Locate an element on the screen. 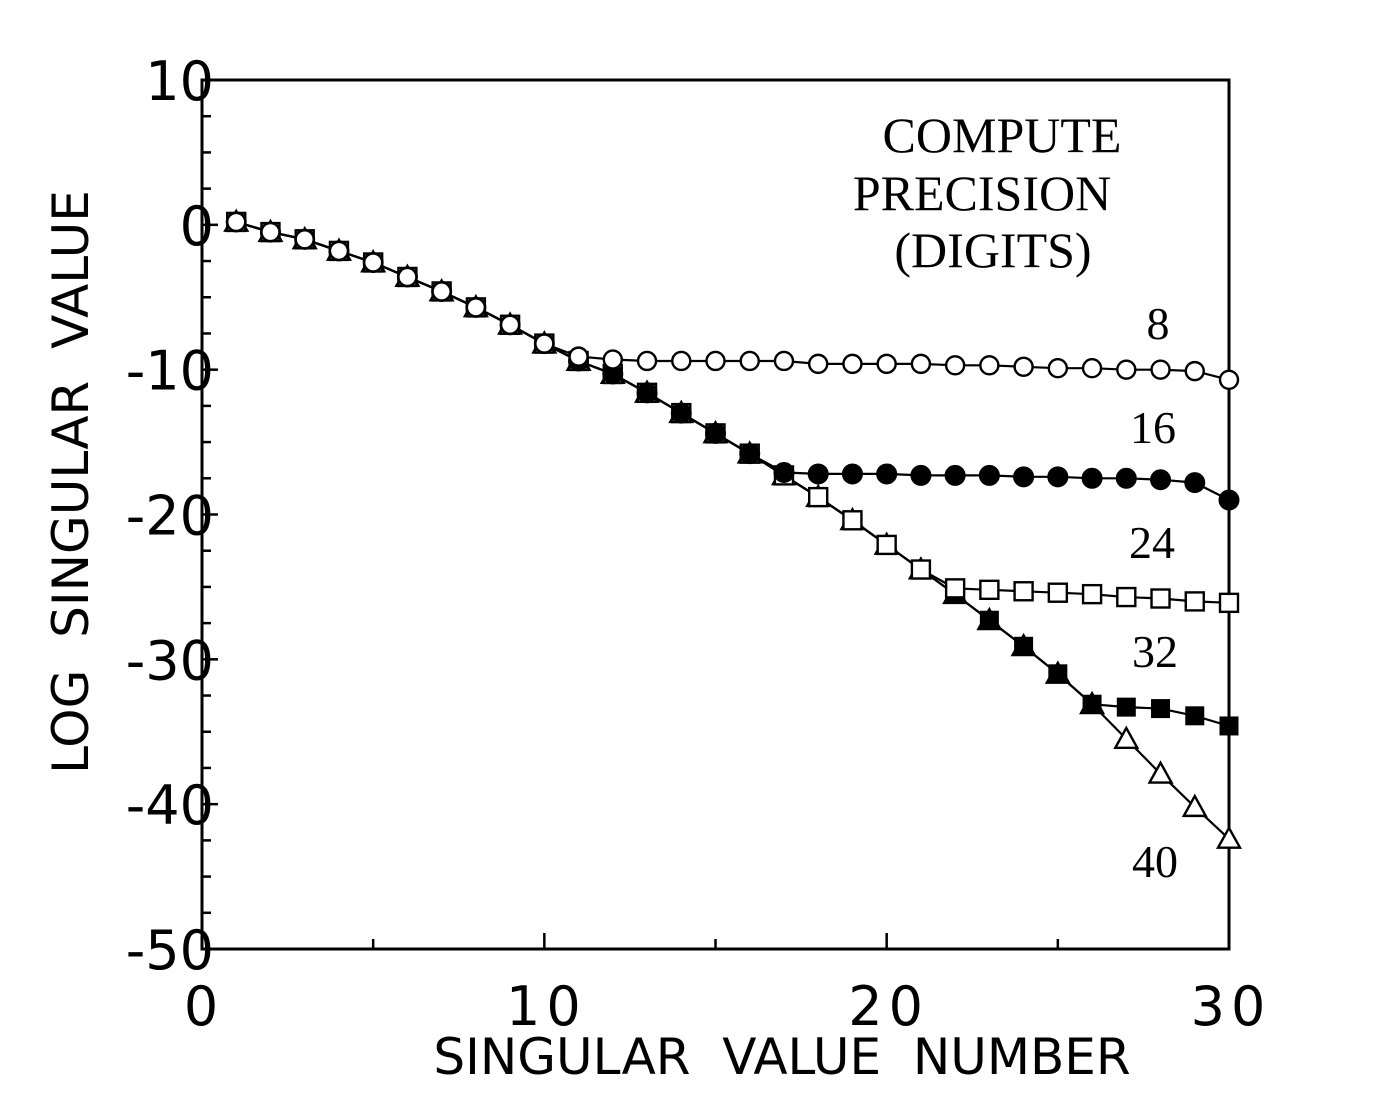  x-tick-label: 0 is located at coordinates (204, 1006).